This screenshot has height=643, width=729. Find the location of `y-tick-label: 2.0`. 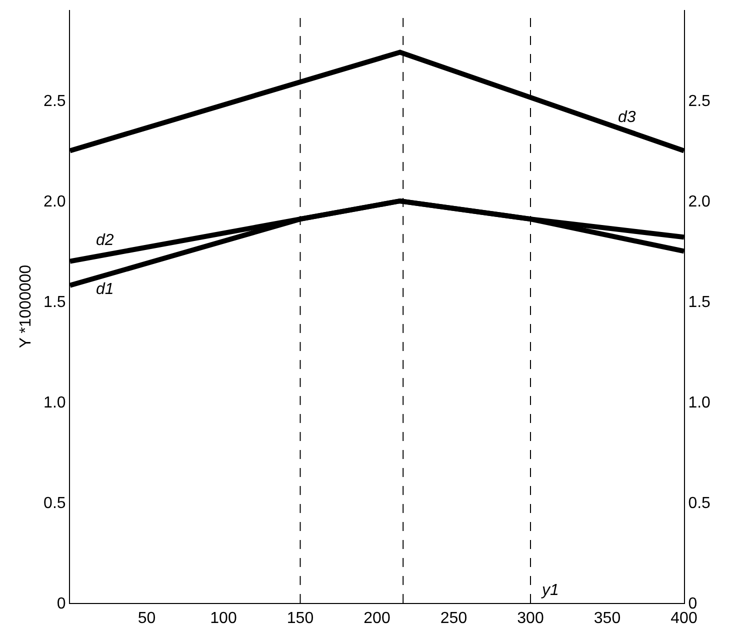

y-tick-label: 2.0 is located at coordinates (55, 202).